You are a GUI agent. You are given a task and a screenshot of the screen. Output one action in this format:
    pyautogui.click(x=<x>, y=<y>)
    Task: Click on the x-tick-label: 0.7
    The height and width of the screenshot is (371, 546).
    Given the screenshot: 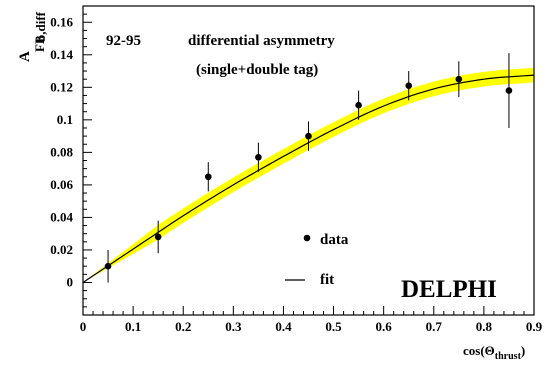 What is the action you would take?
    pyautogui.click(x=434, y=326)
    